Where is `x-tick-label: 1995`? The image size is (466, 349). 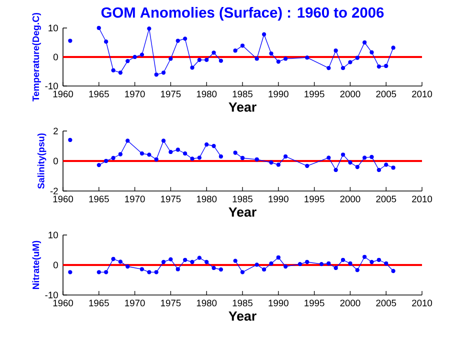 x-tick-label: 1995 is located at coordinates (314, 199).